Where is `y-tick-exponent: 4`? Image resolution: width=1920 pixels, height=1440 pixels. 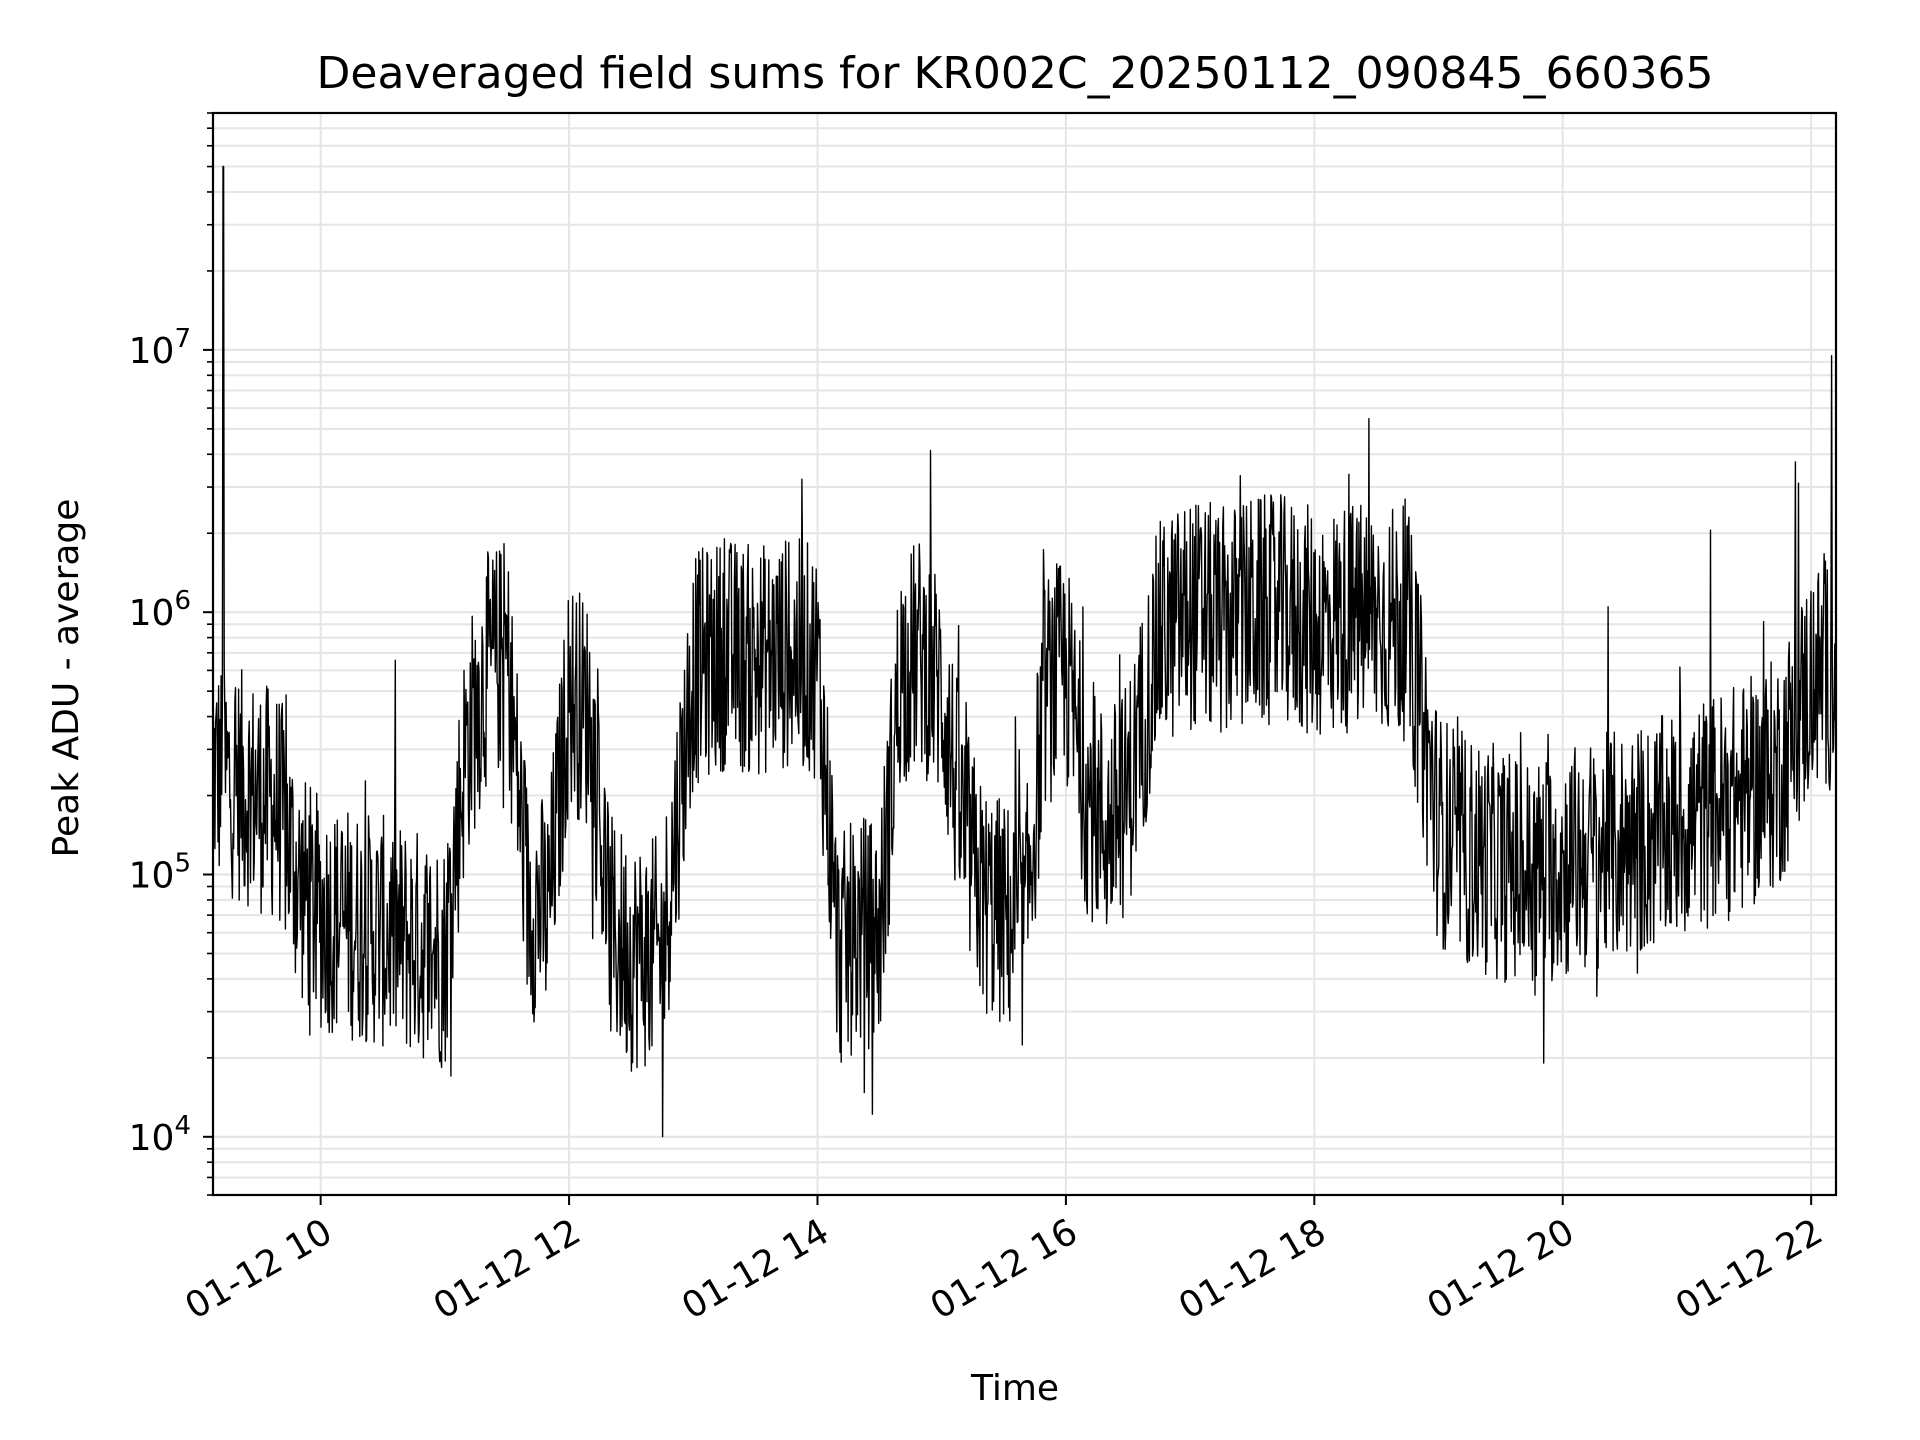 y-tick-exponent: 4 is located at coordinates (182, 1126).